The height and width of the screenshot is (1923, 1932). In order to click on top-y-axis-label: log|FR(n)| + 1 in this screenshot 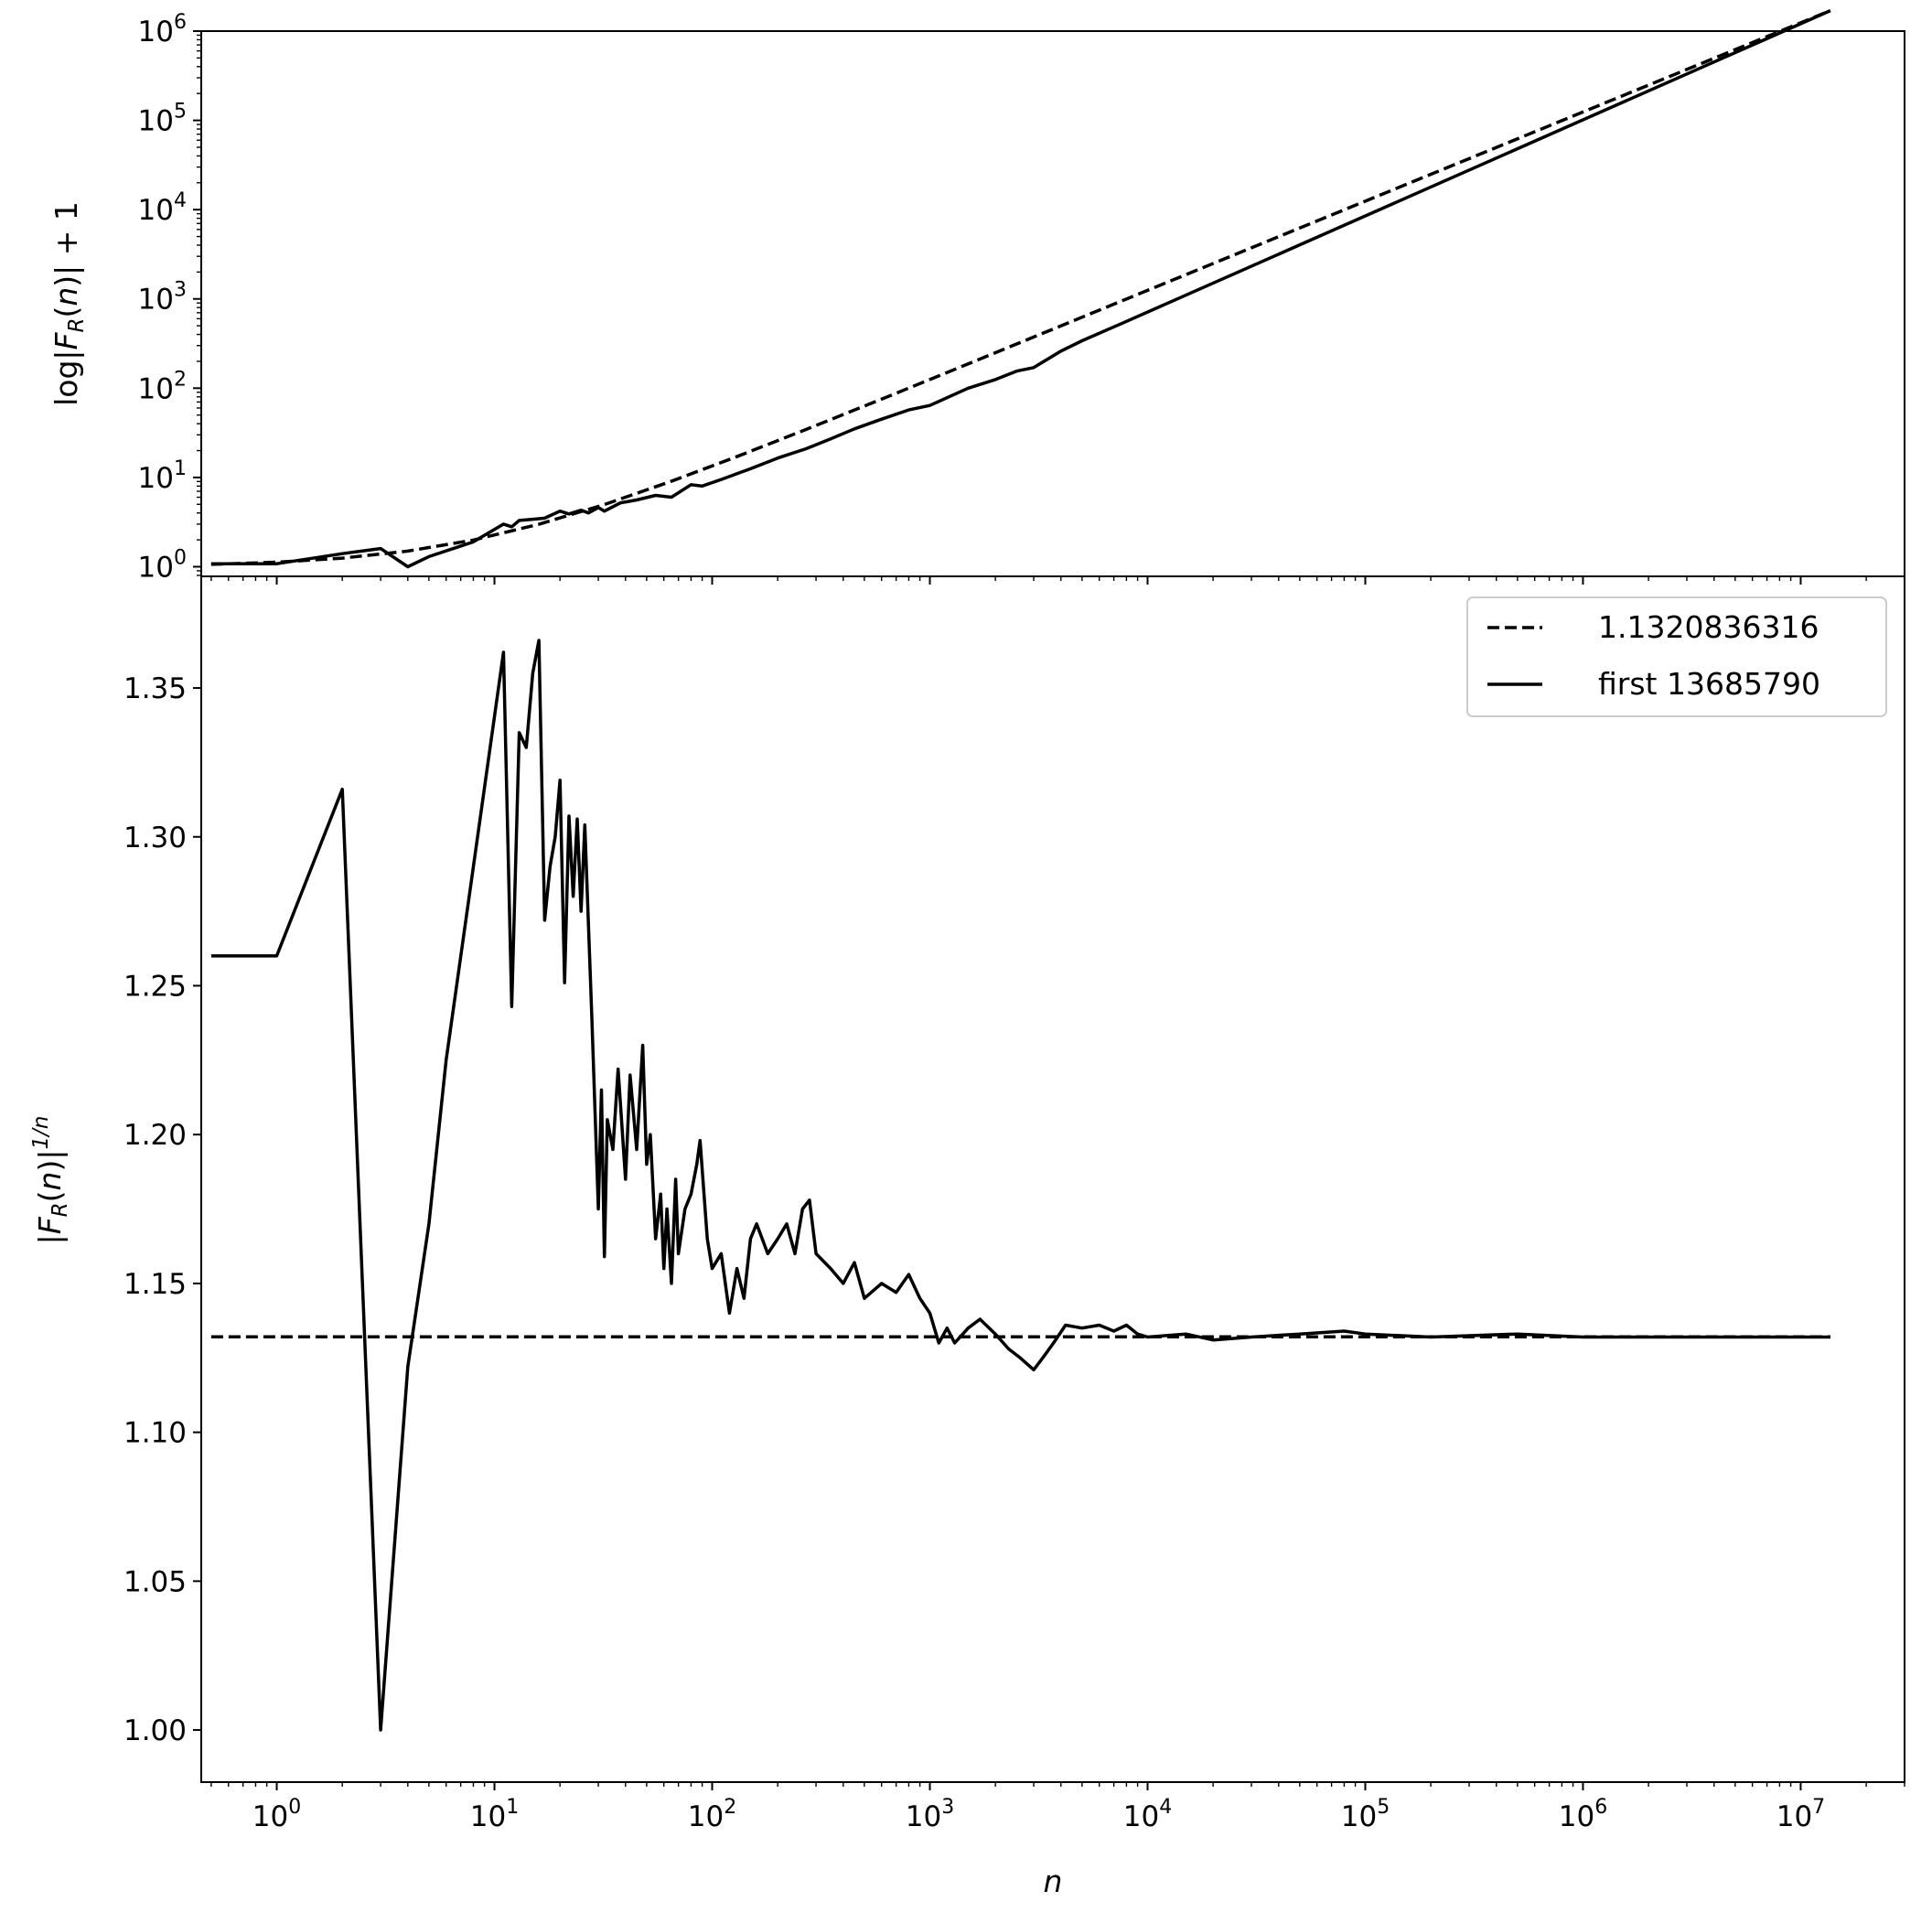, I will do `click(69, 303)`.